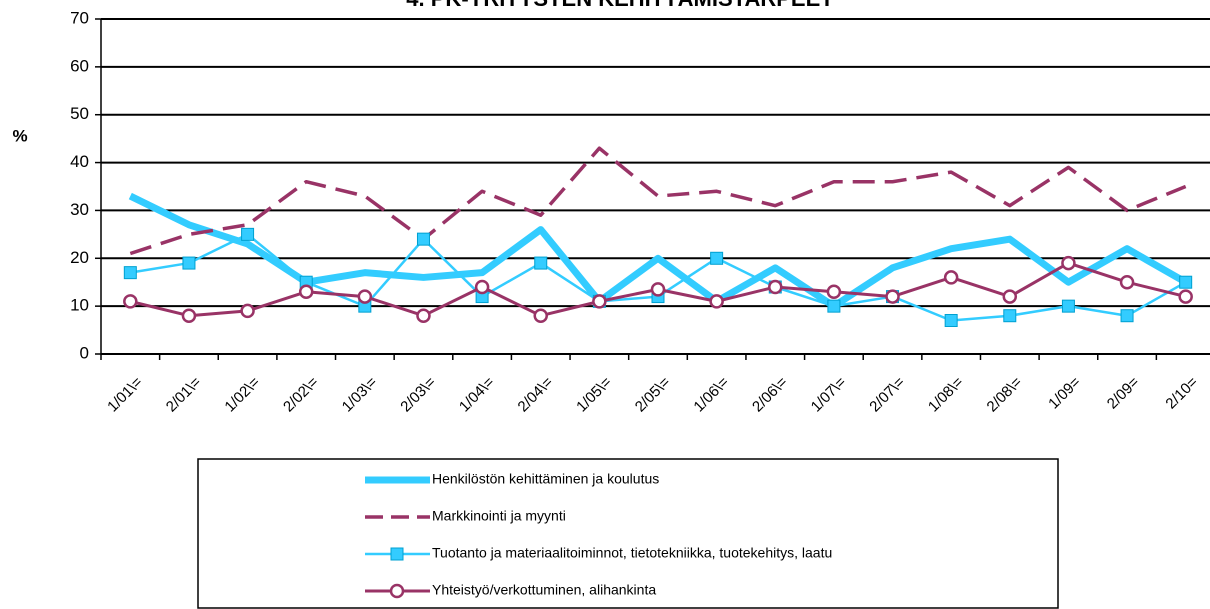  I want to click on x-tick-label: 1/03\=, so click(360, 394).